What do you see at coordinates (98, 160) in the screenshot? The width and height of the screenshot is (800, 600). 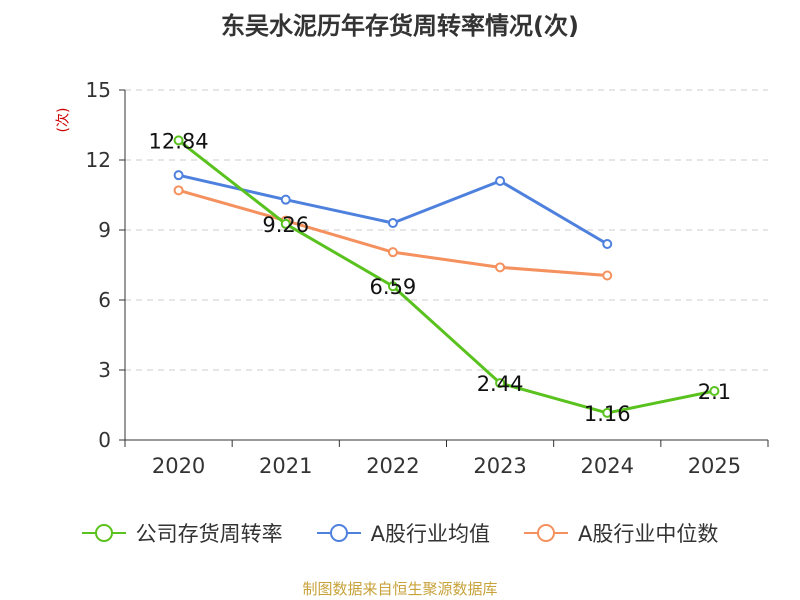 I see `y-tick-label: 12` at bounding box center [98, 160].